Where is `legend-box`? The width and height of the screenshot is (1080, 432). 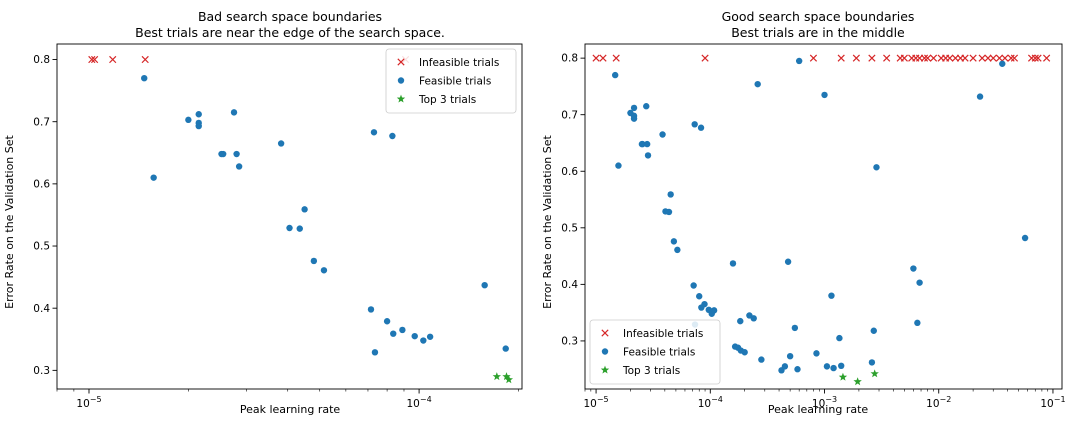
legend-box is located at coordinates (655, 352).